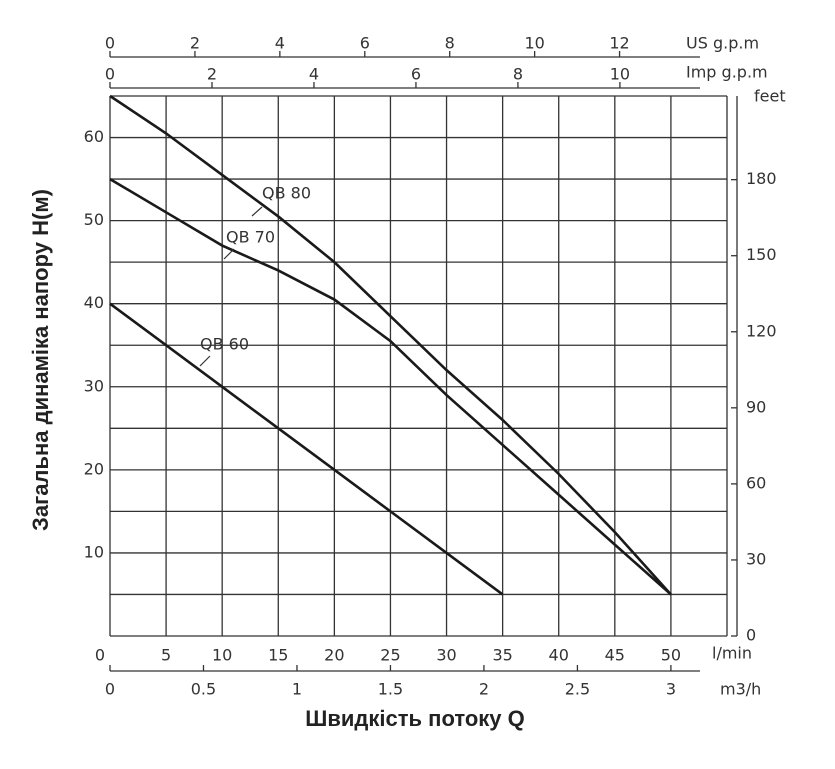 The width and height of the screenshot is (835, 769). I want to click on y-tick-label: 10, so click(94, 551).